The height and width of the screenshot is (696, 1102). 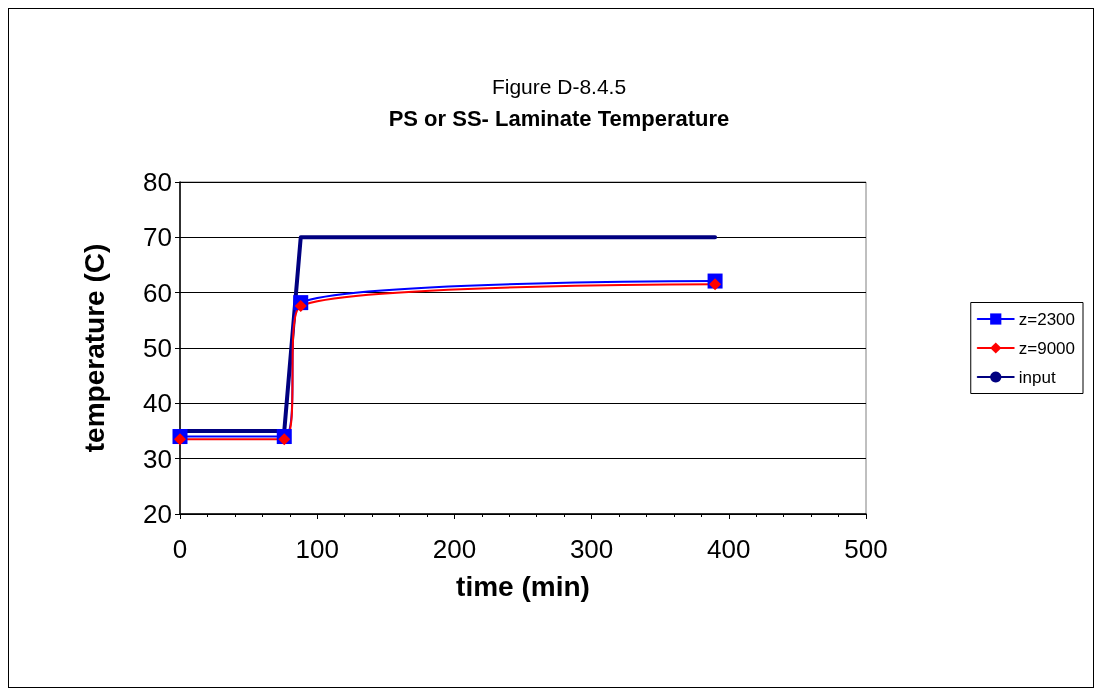 I want to click on x-axis-title: time (min), so click(x=523, y=586).